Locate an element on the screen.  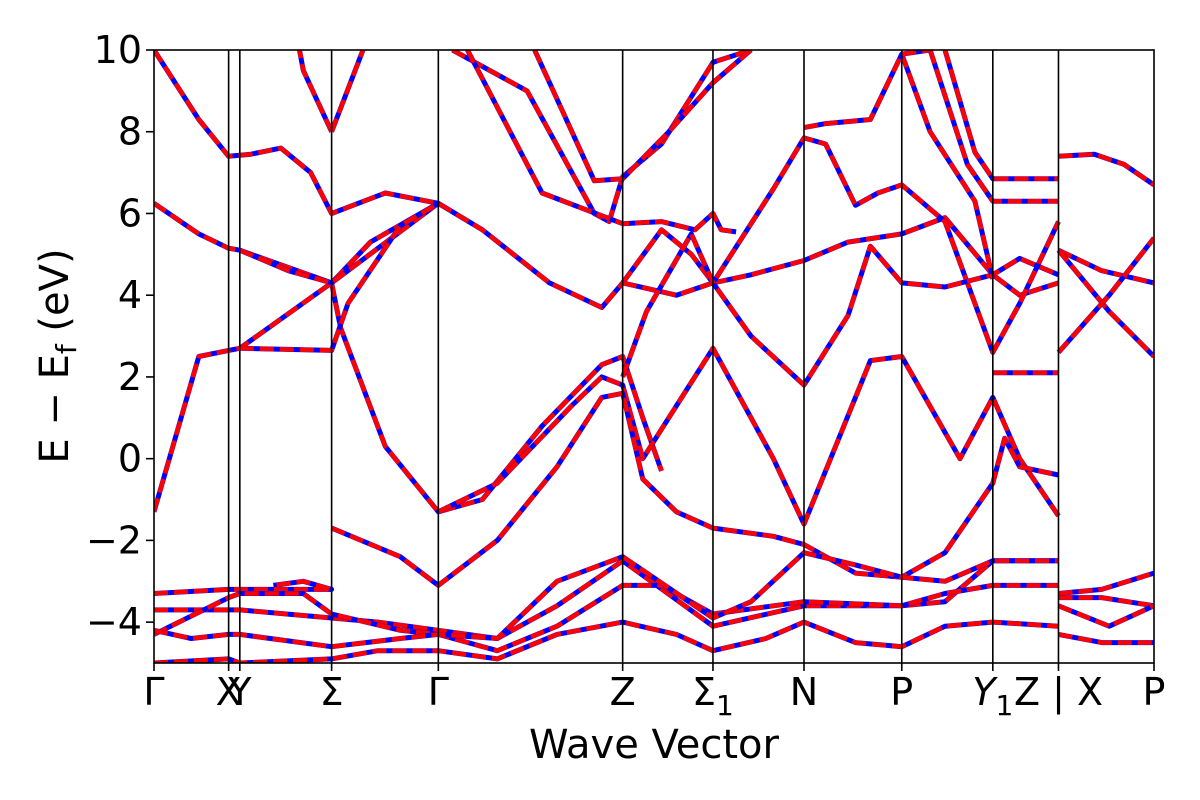
x-tick-label: Σ1 is located at coordinates (713, 696).